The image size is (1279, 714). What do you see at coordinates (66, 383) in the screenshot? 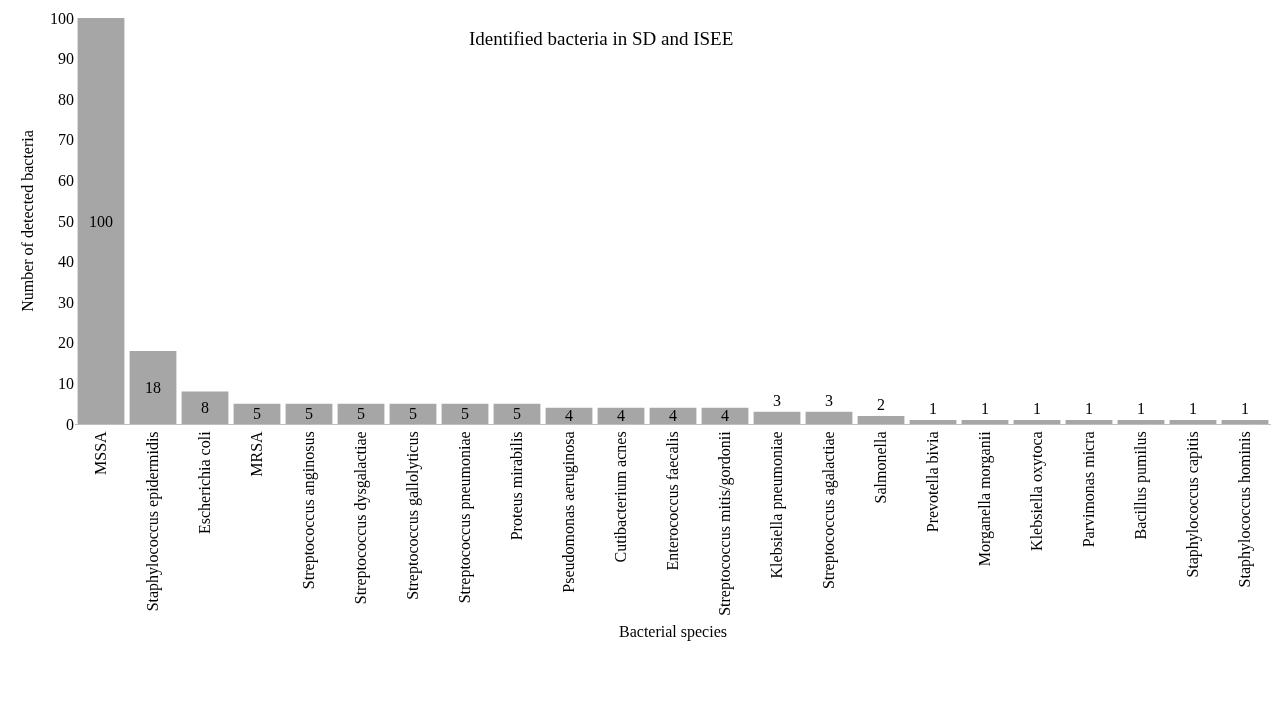
I see `y-tick-label: 10` at bounding box center [66, 383].